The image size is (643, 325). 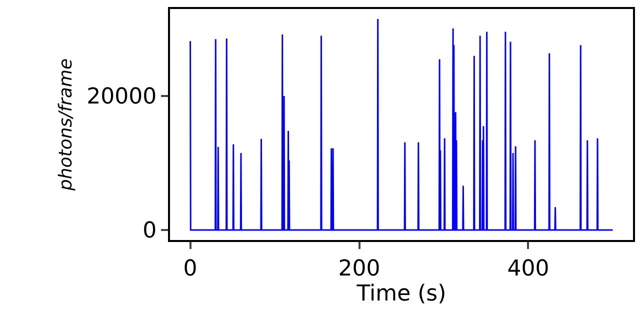 What do you see at coordinates (65, 125) in the screenshot?
I see `y-axis-title: photons/frame` at bounding box center [65, 125].